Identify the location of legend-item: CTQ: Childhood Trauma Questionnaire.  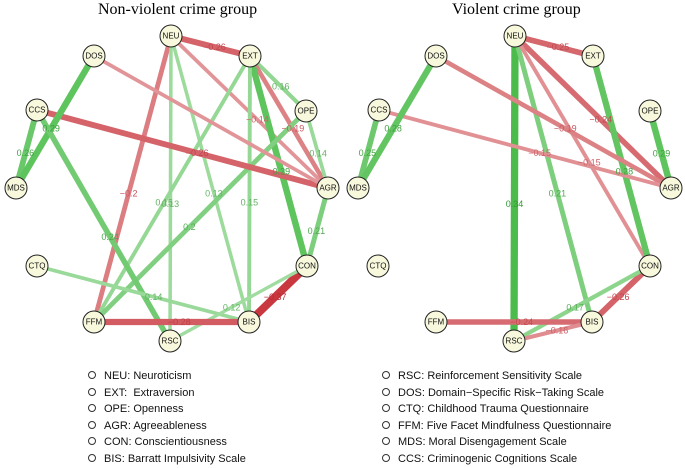
(496, 409).